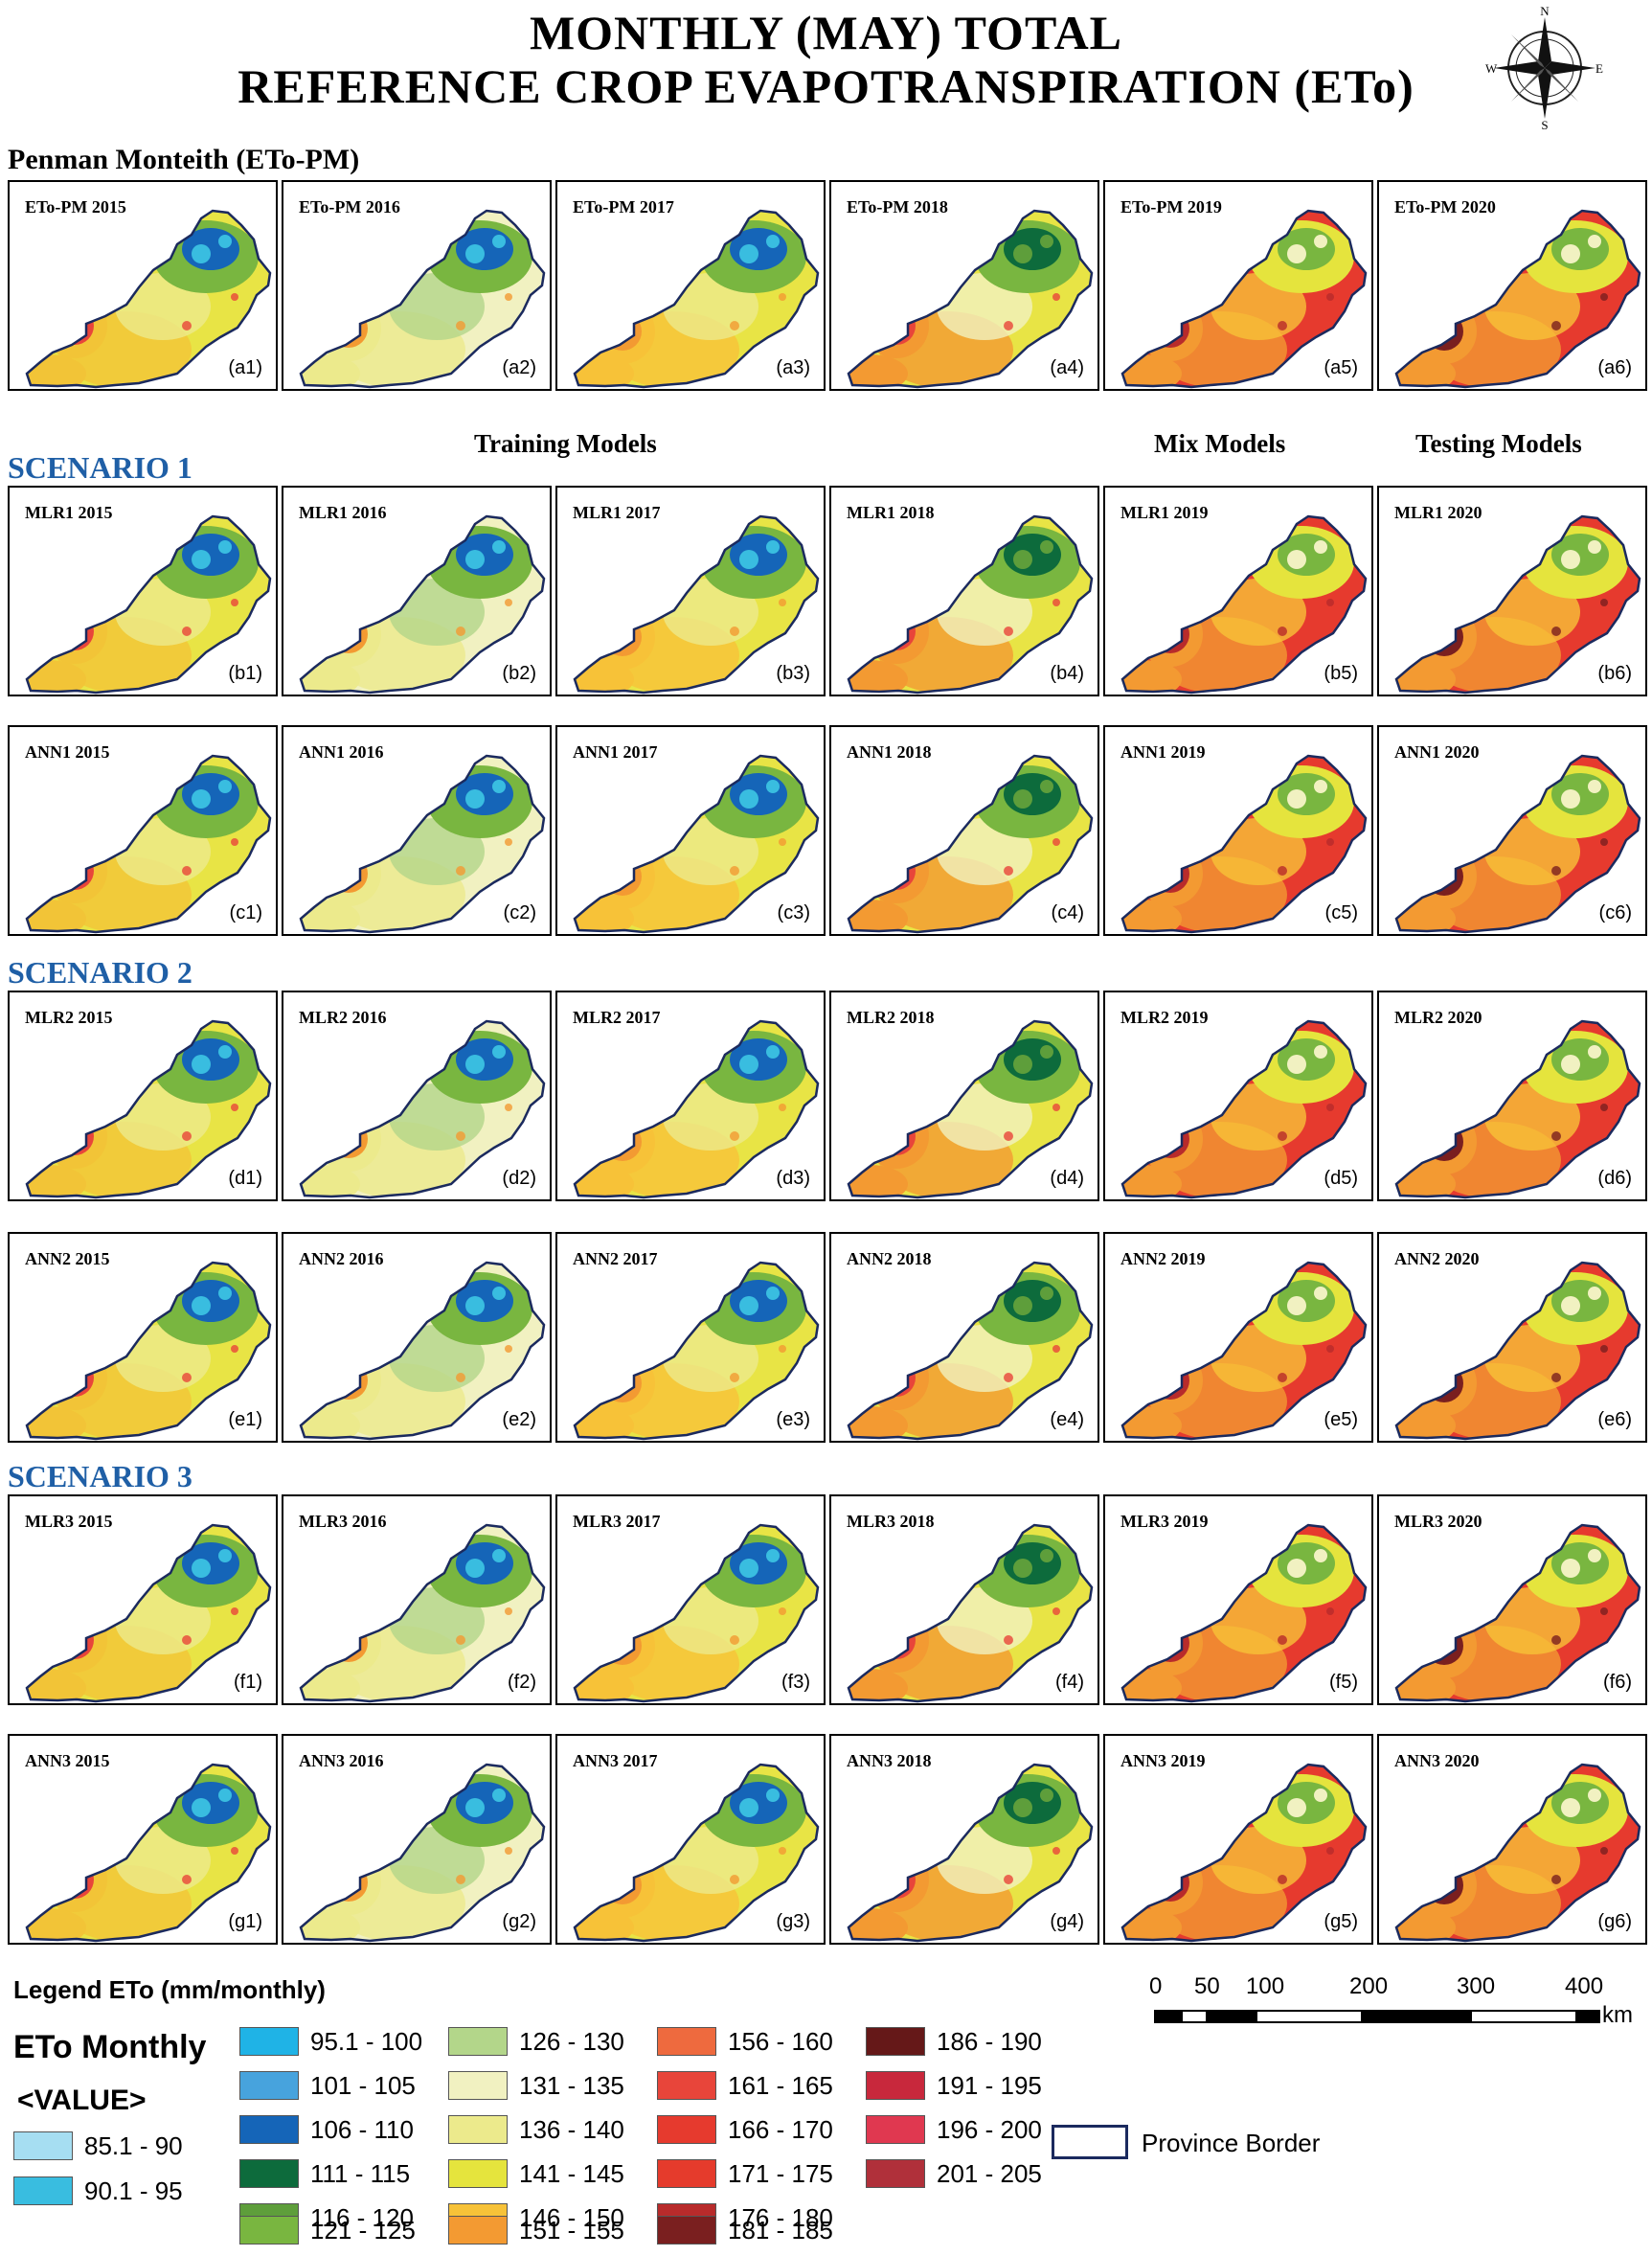 This screenshot has height=2256, width=1652. Describe the element at coordinates (1614, 1420) in the screenshot. I see `panel-label: (e6)` at that location.